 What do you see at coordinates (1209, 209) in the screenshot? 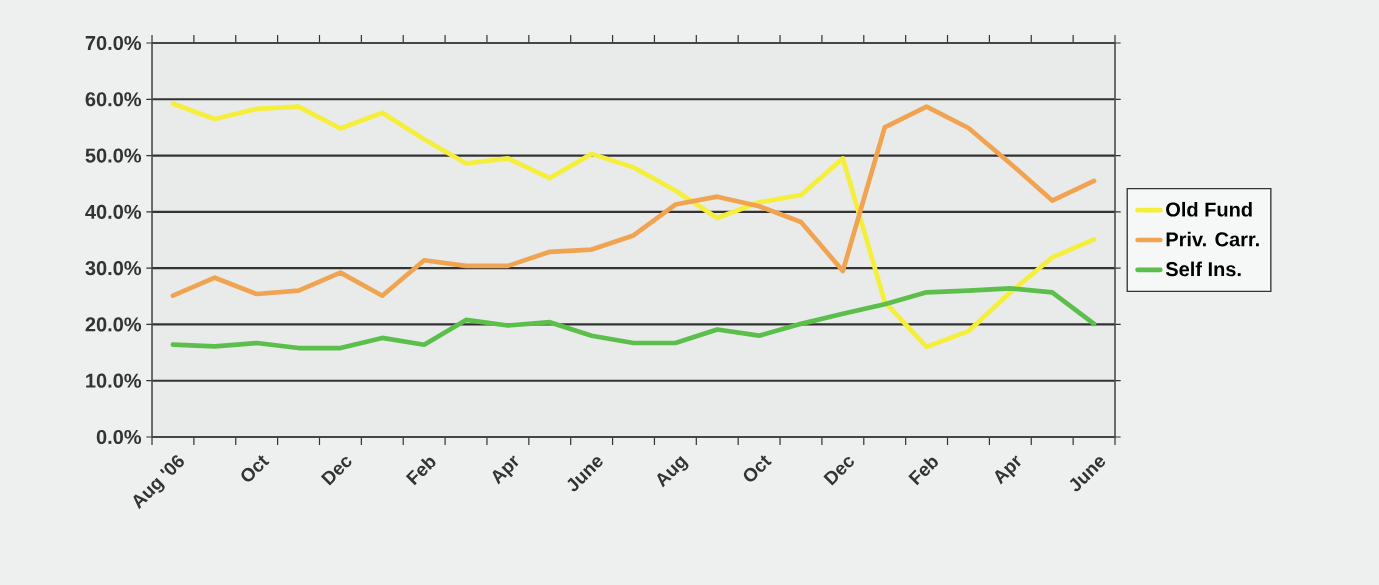
I see `legend-label: Old Fund` at bounding box center [1209, 209].